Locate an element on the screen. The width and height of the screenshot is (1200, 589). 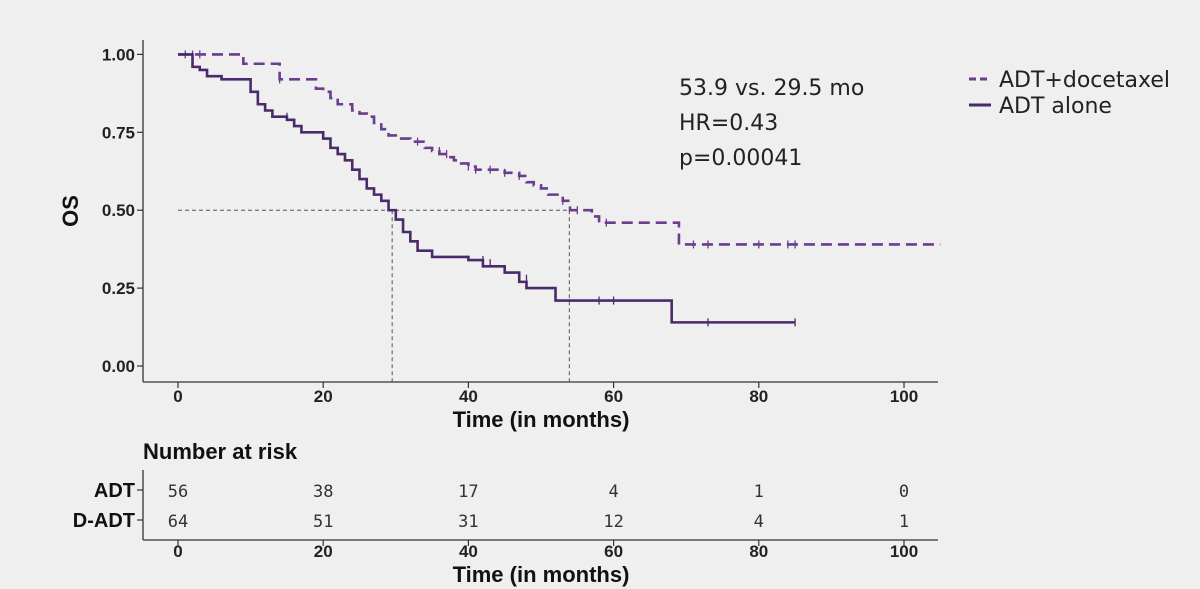
risk-value: 17 is located at coordinates (468, 492).